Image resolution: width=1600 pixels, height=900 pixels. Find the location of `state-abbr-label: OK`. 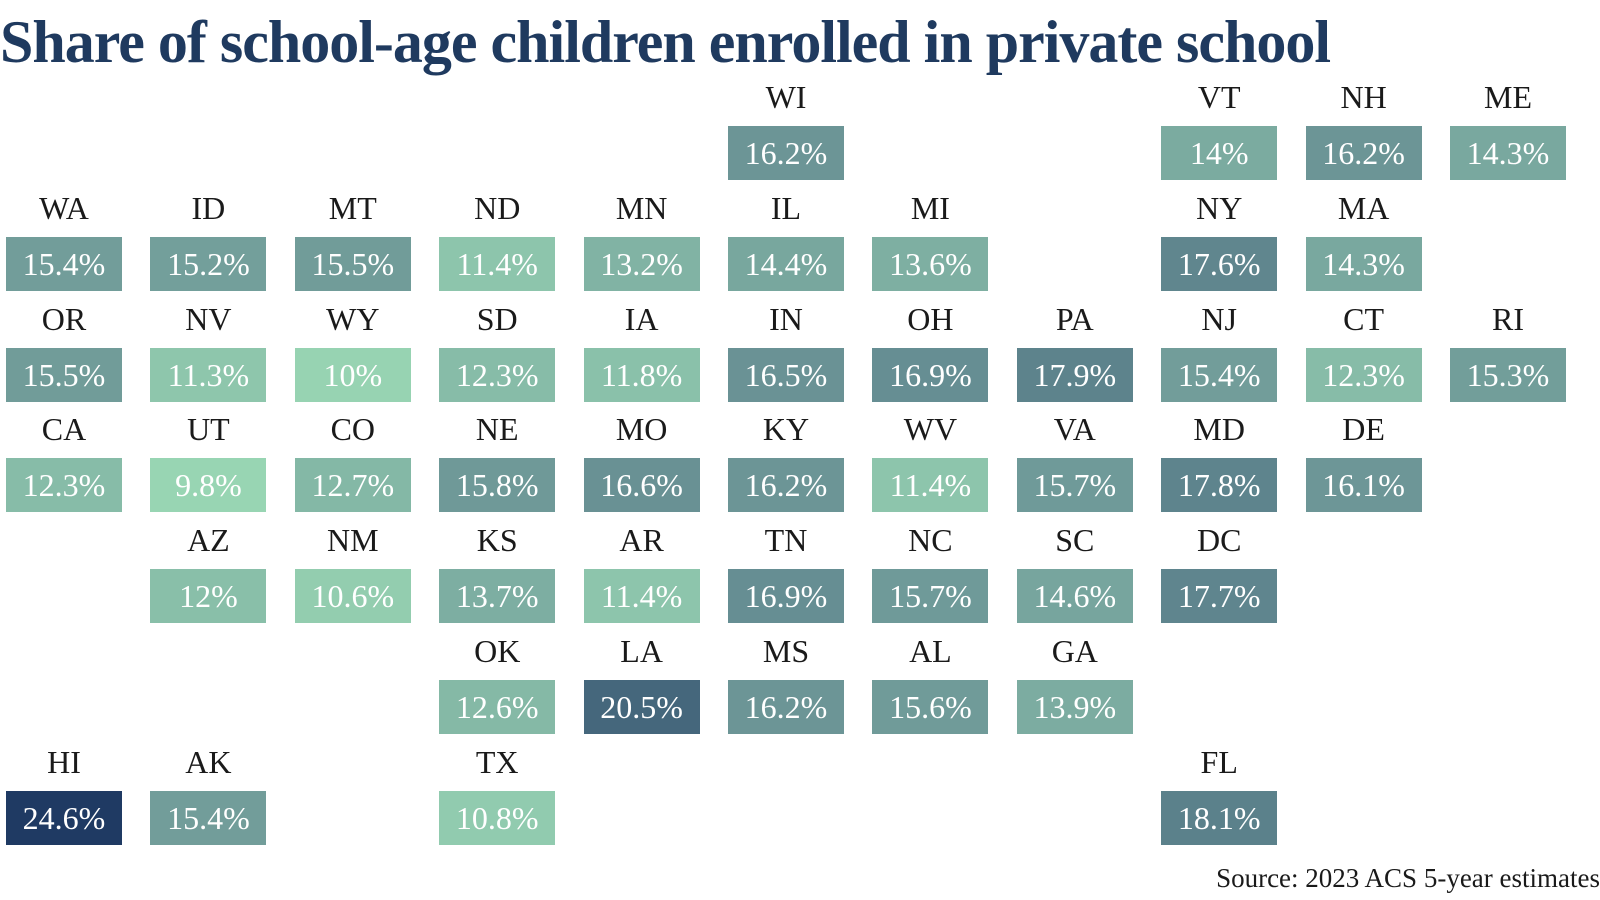

state-abbr-label: OK is located at coordinates (497, 651).